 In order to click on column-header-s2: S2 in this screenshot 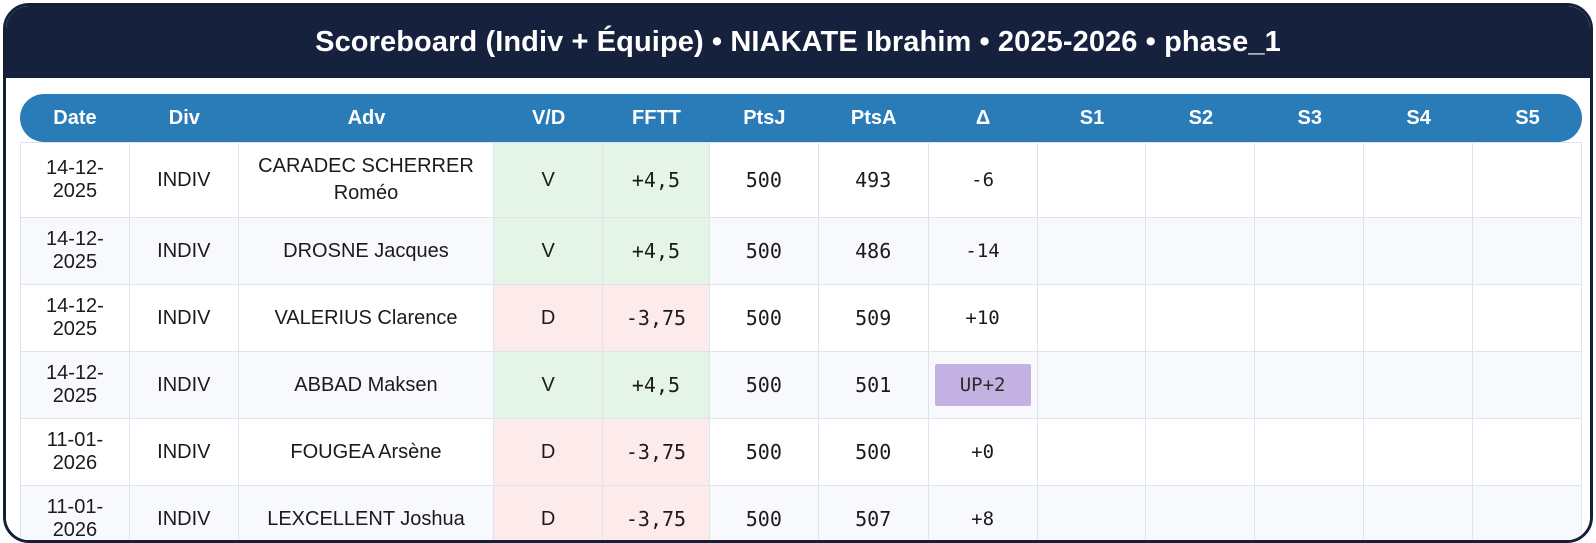, I will do `click(1201, 118)`.